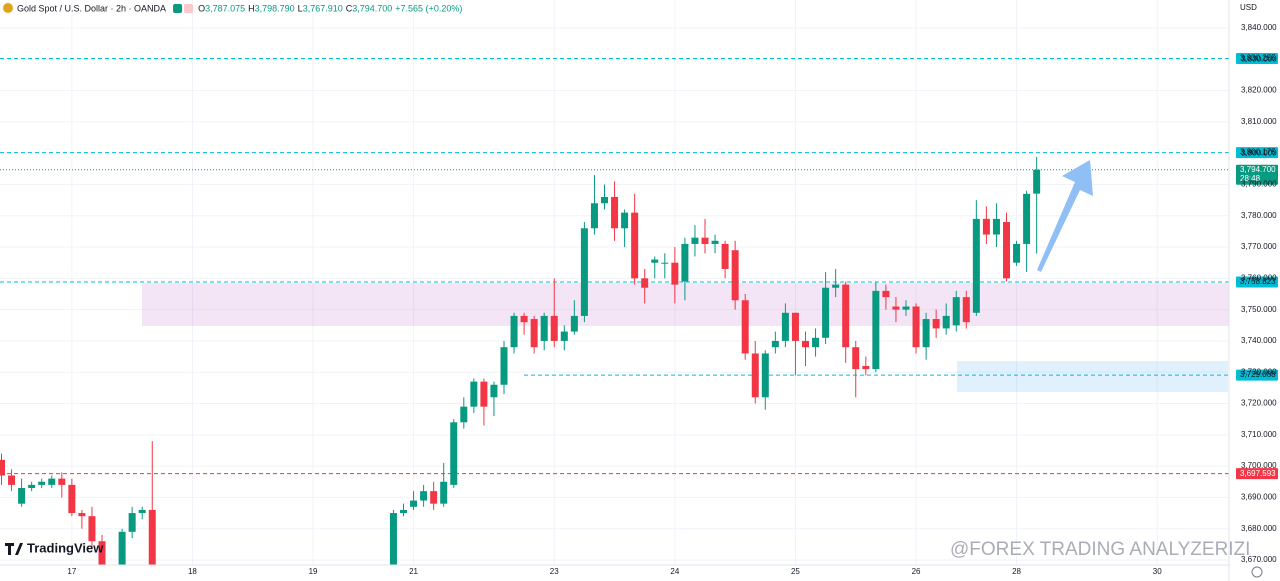  Describe the element at coordinates (1259, 277) in the screenshot. I see `y-tick-label: 3,760.000` at that location.